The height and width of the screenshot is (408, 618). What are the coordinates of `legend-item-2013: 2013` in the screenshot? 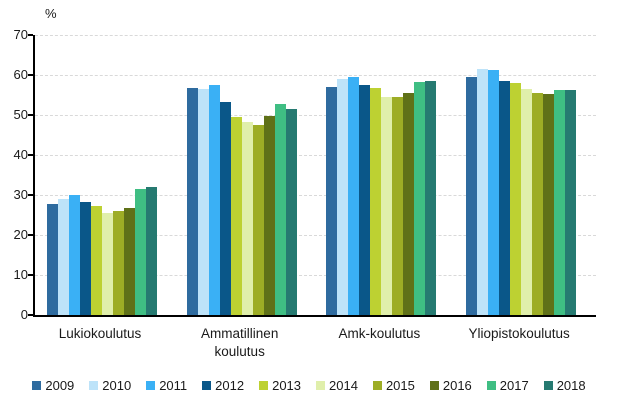 It's located at (280, 385).